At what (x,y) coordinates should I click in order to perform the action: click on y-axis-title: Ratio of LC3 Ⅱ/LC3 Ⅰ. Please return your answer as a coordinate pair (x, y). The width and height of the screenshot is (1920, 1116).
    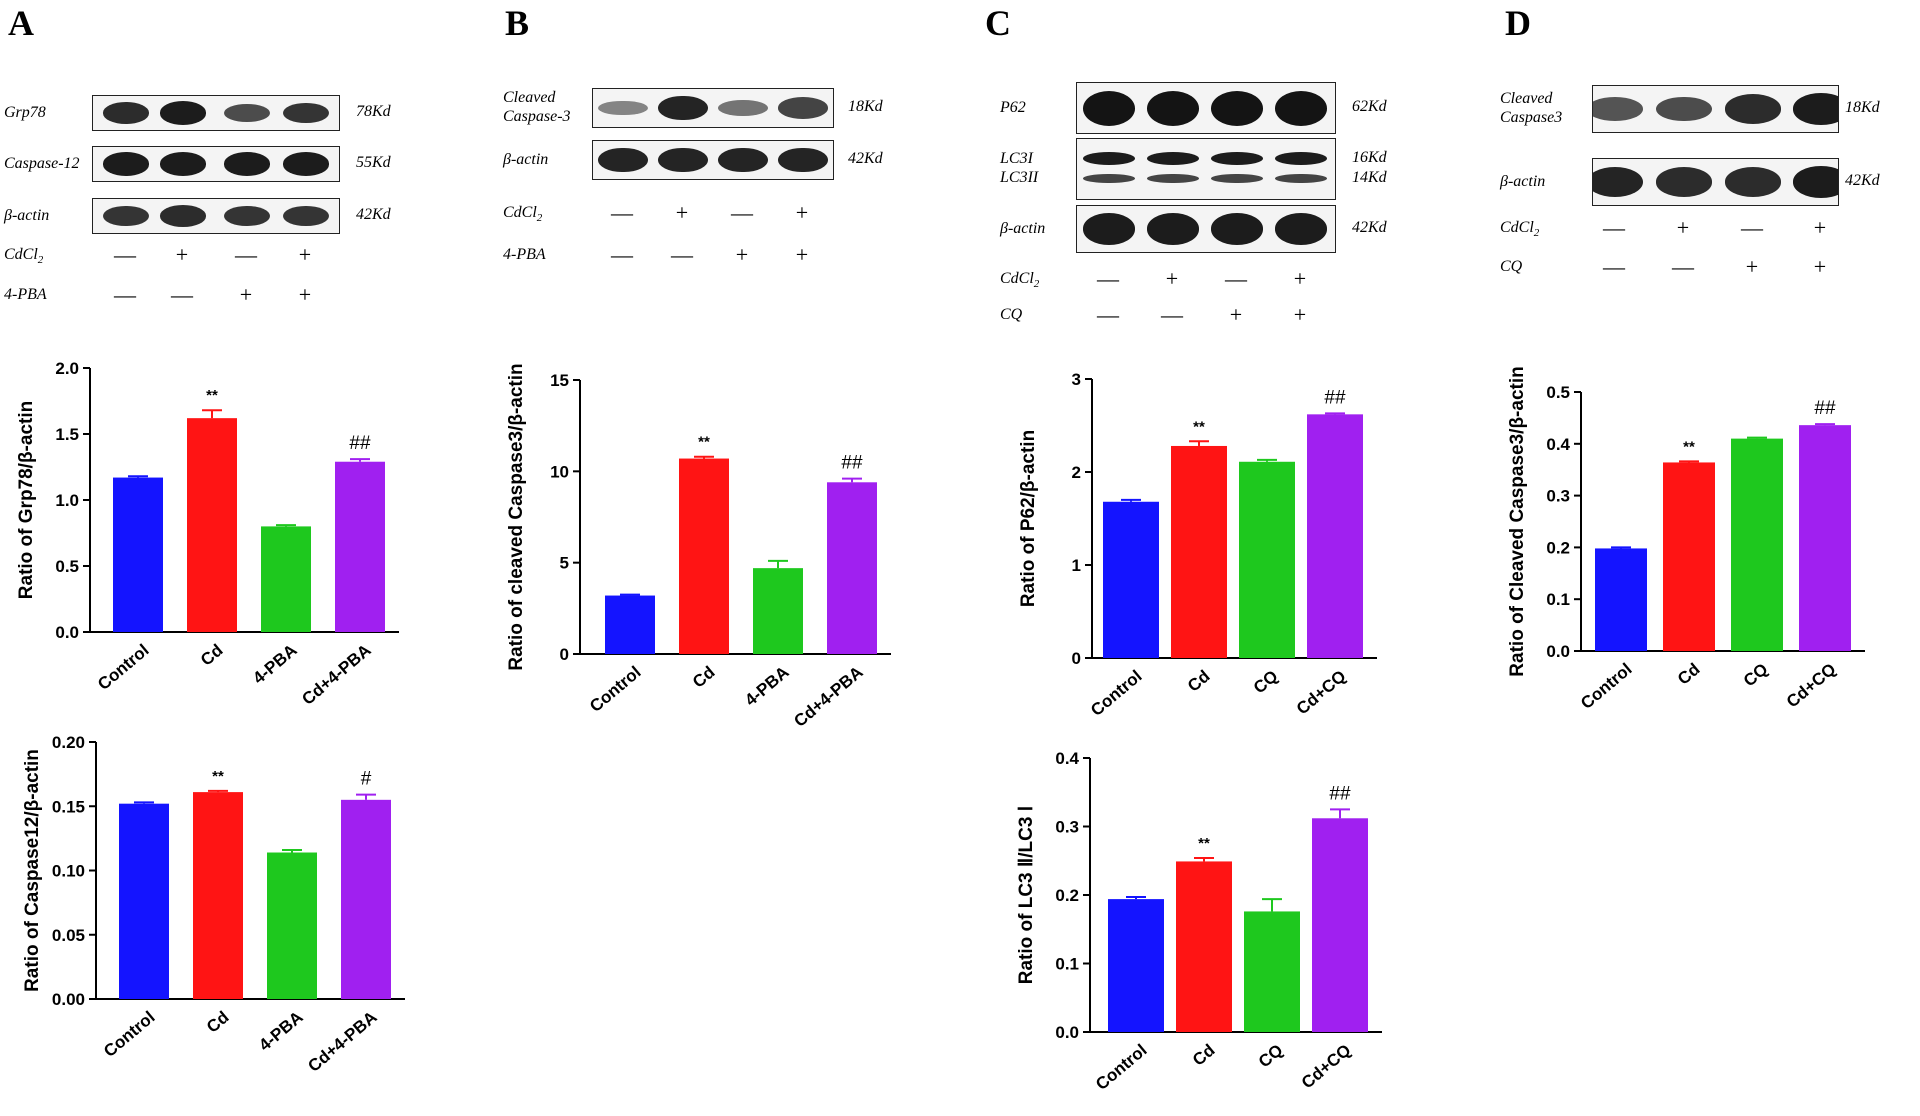
    Looking at the image, I should click on (1026, 895).